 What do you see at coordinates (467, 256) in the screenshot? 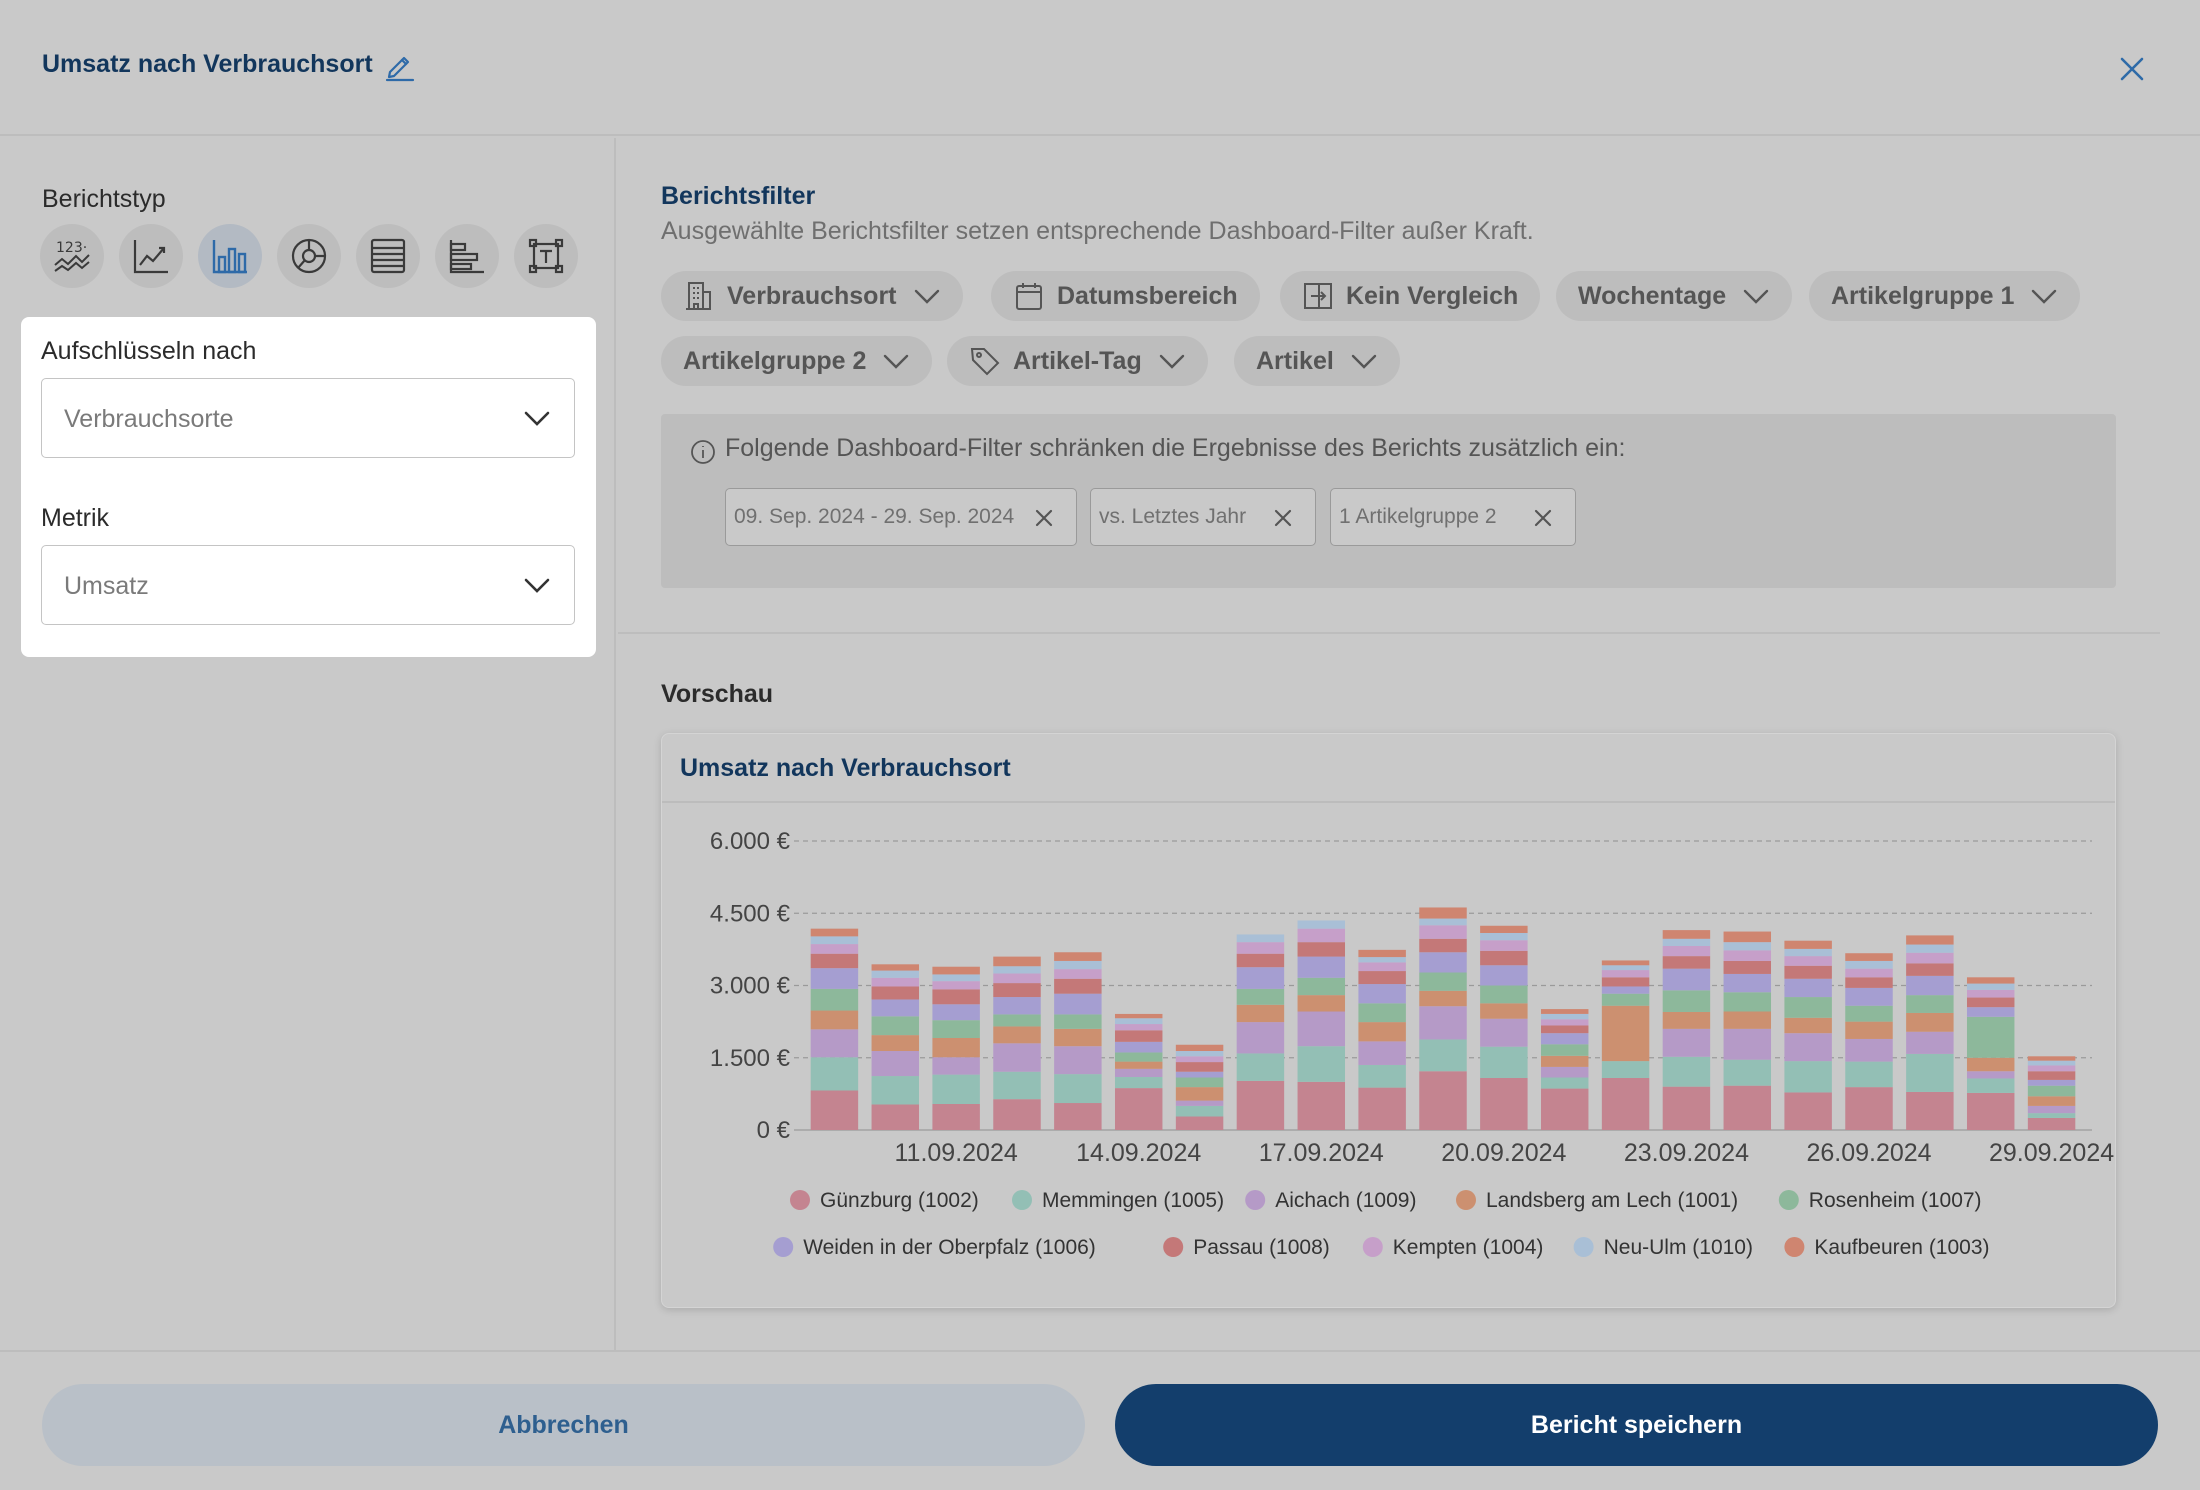
I see `report-type-horizontal-bar` at bounding box center [467, 256].